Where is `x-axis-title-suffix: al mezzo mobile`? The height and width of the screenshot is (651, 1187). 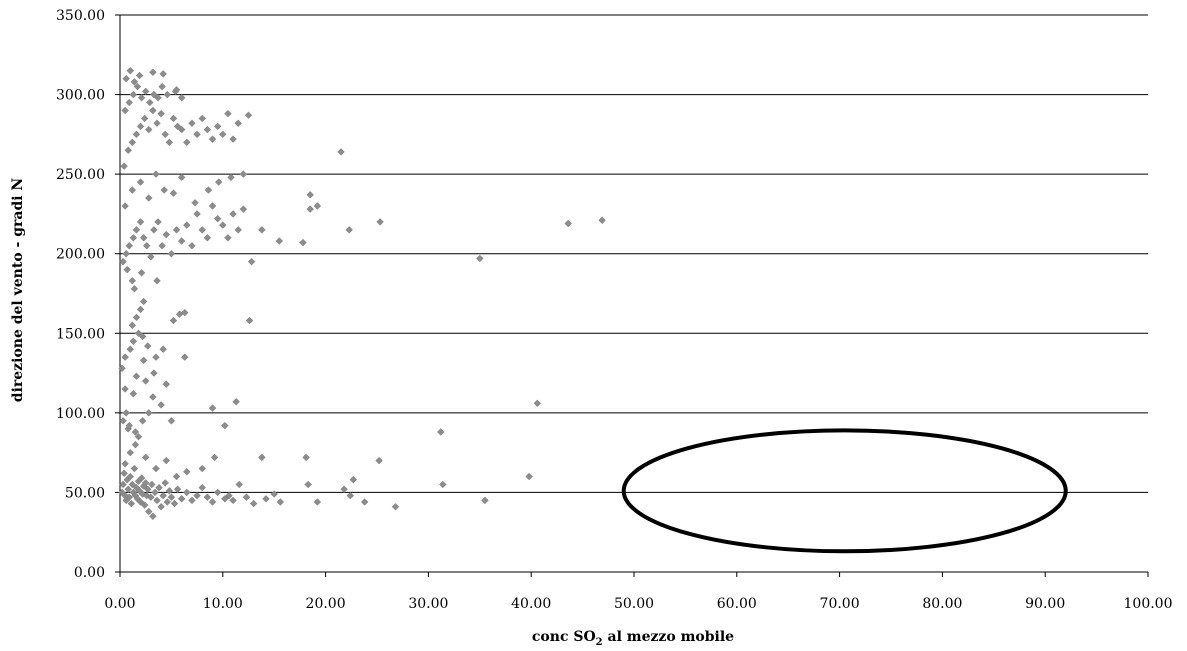 x-axis-title-suffix: al mezzo mobile is located at coordinates (669, 637).